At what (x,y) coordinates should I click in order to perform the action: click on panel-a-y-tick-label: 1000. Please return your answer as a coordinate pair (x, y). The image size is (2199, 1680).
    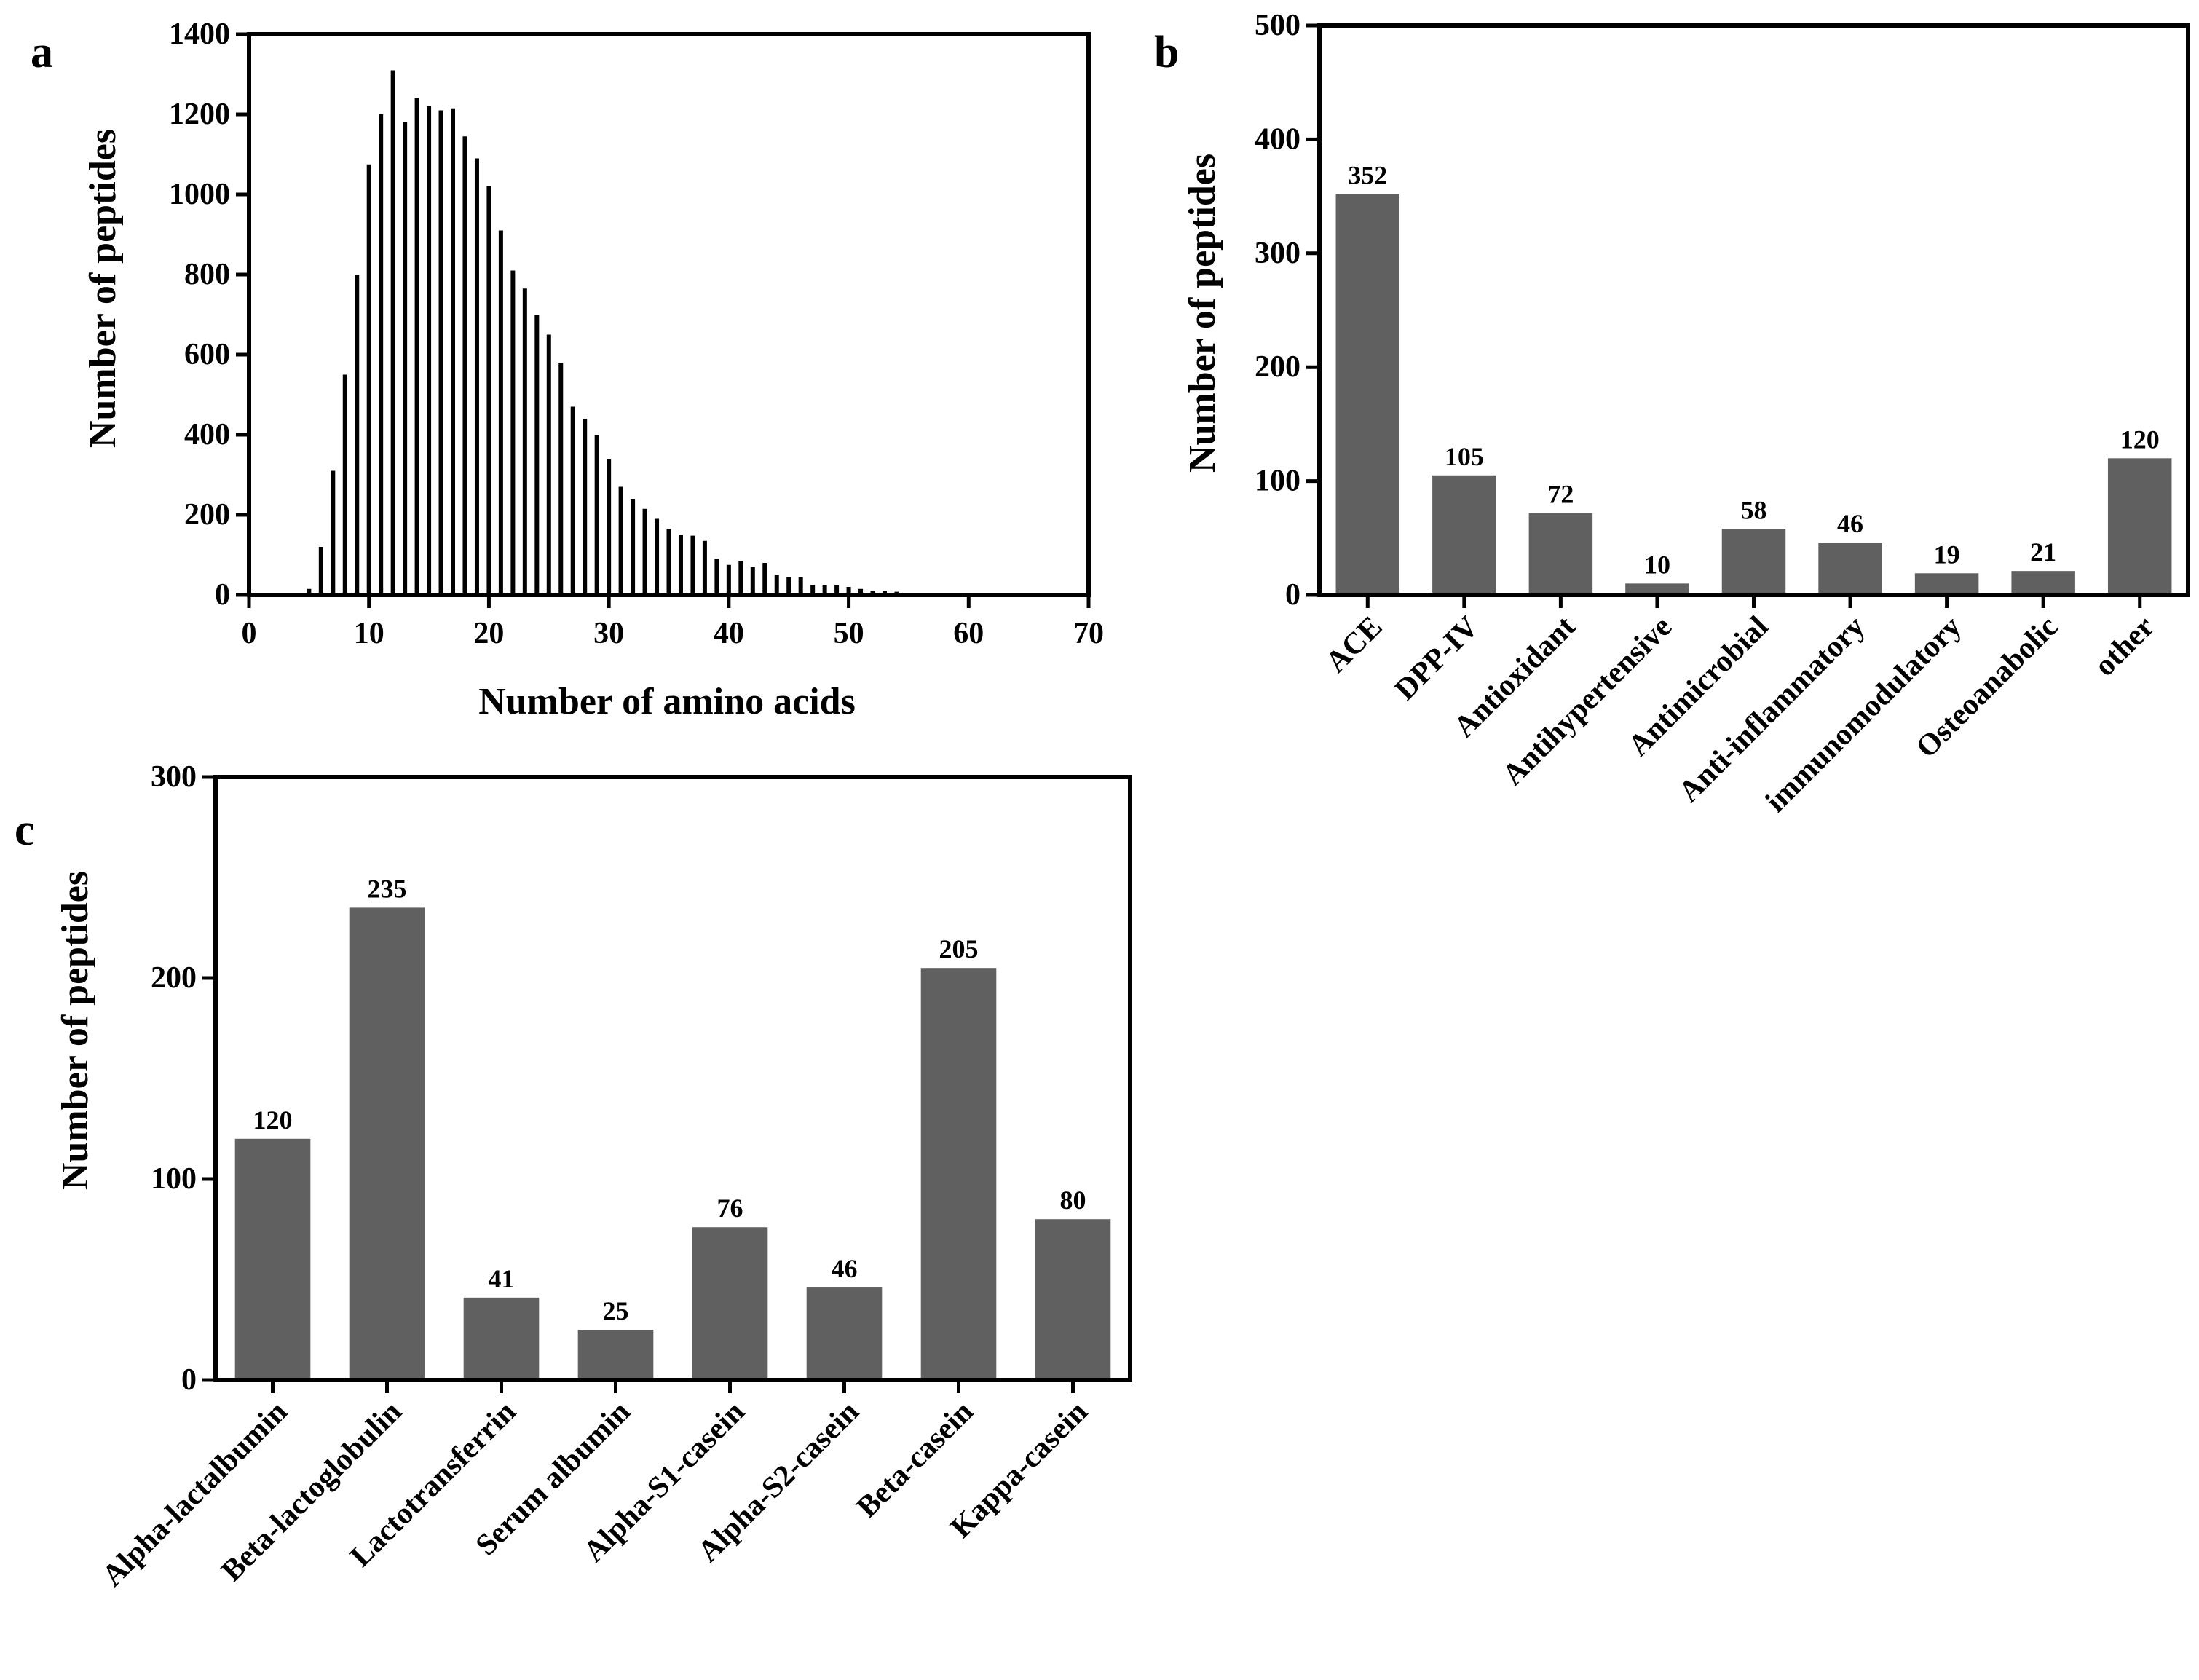
    Looking at the image, I should click on (199, 194).